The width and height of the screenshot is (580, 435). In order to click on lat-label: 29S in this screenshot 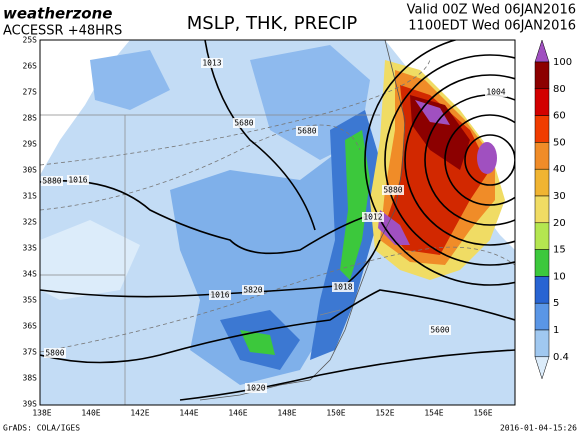, I will do `click(30, 144)`.